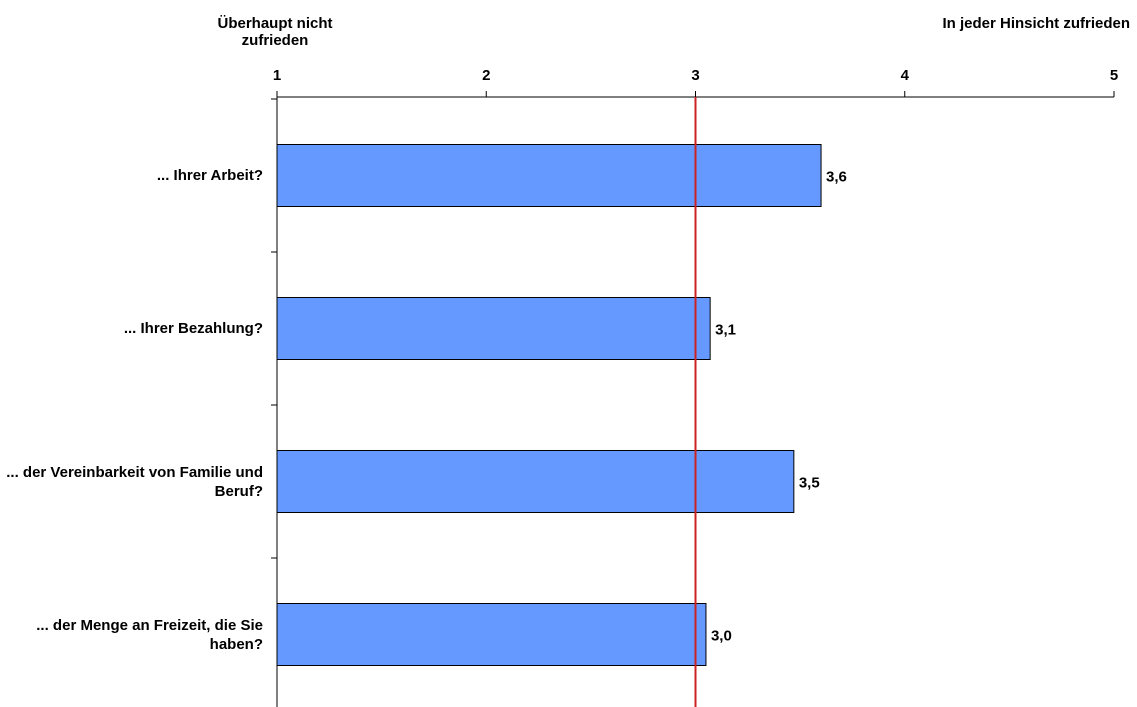 This screenshot has height=707, width=1137. I want to click on scale-min-label: Überhaupt nicht zufrieden, so click(275, 32).